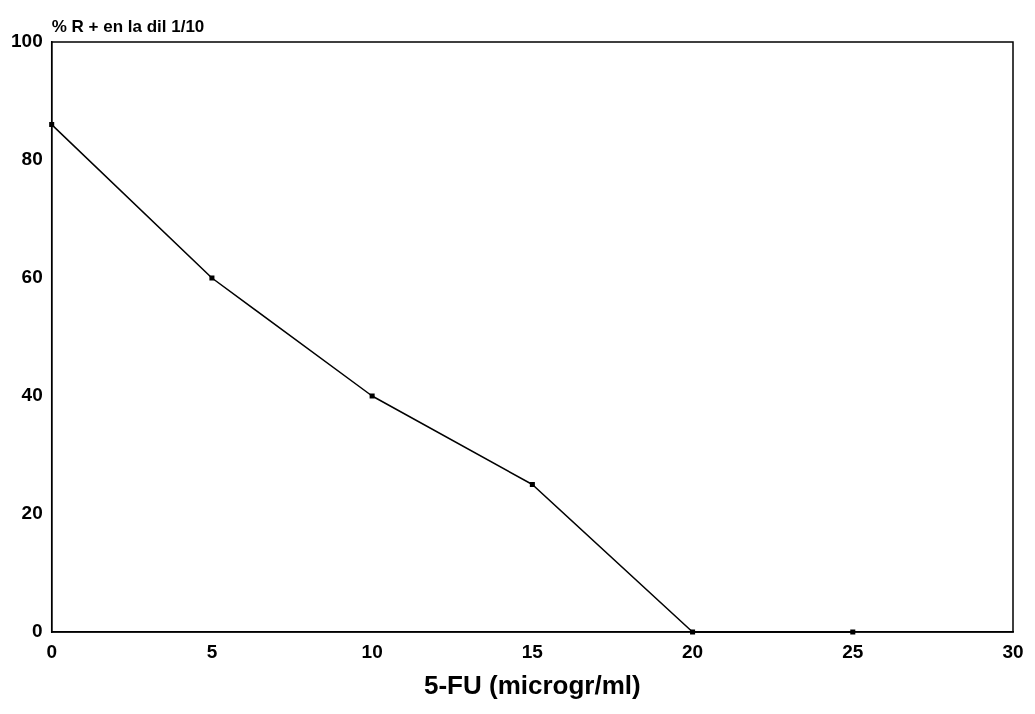  What do you see at coordinates (1013, 651) in the screenshot?
I see `x-tick-label: 30` at bounding box center [1013, 651].